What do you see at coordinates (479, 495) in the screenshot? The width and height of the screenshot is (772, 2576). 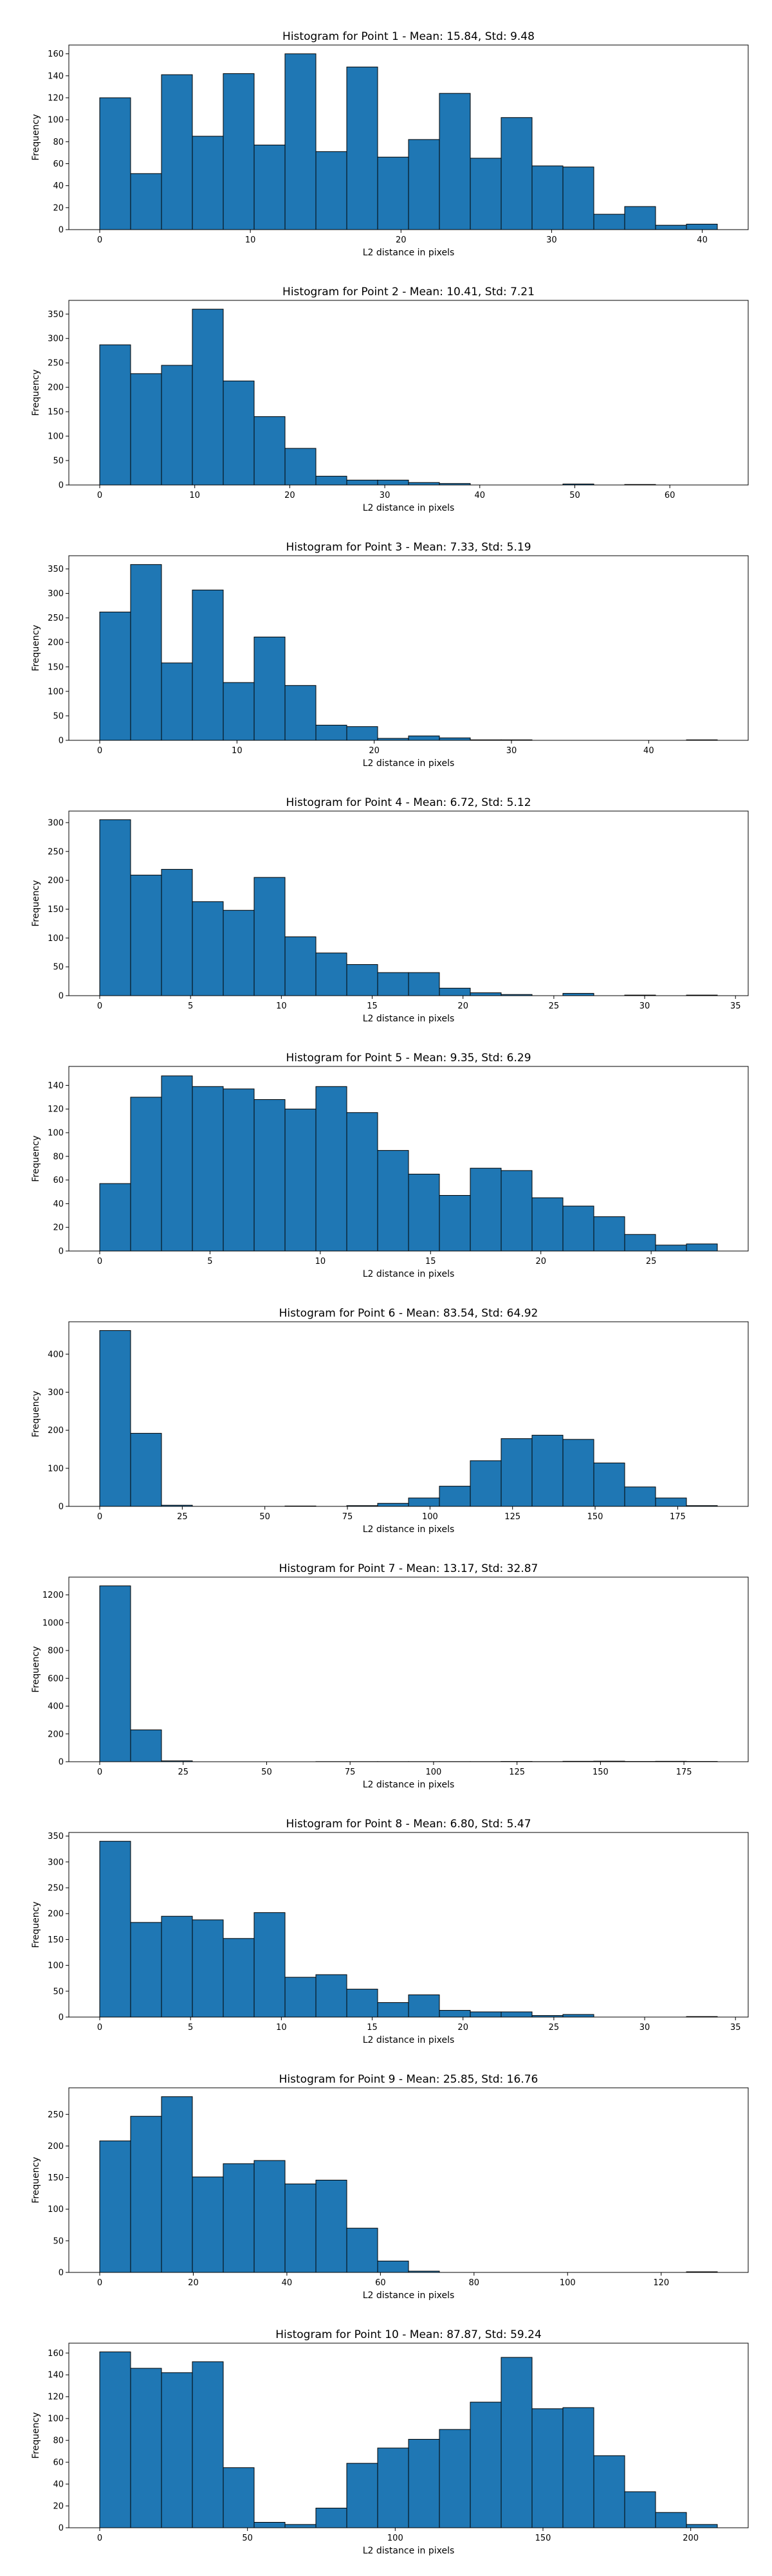 I see `x-tick-label: 40` at bounding box center [479, 495].